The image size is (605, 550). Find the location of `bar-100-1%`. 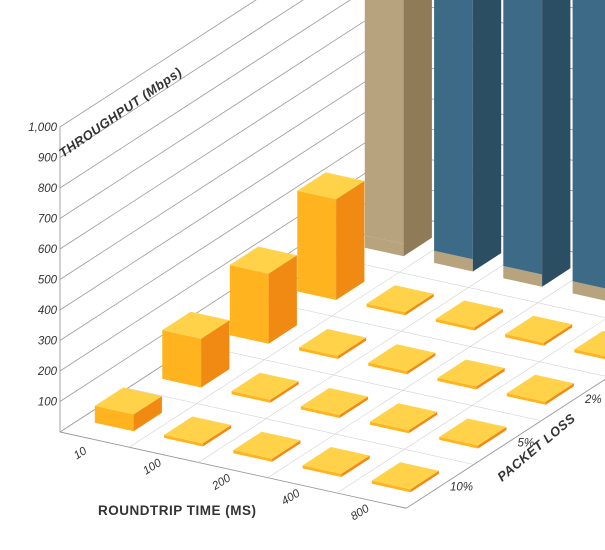

bar-100-1% is located at coordinates (400, 300).